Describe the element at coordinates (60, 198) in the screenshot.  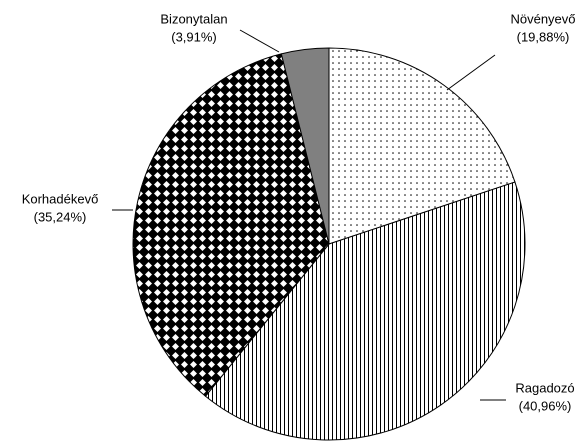
I see `slice-label: Korhadékevő` at that location.